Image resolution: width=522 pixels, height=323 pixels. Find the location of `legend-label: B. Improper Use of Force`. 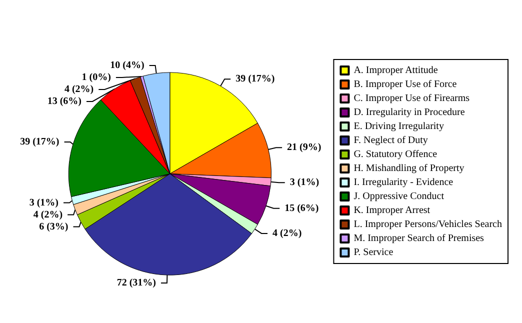

legend-label: B. Improper Use of Force is located at coordinates (406, 84).